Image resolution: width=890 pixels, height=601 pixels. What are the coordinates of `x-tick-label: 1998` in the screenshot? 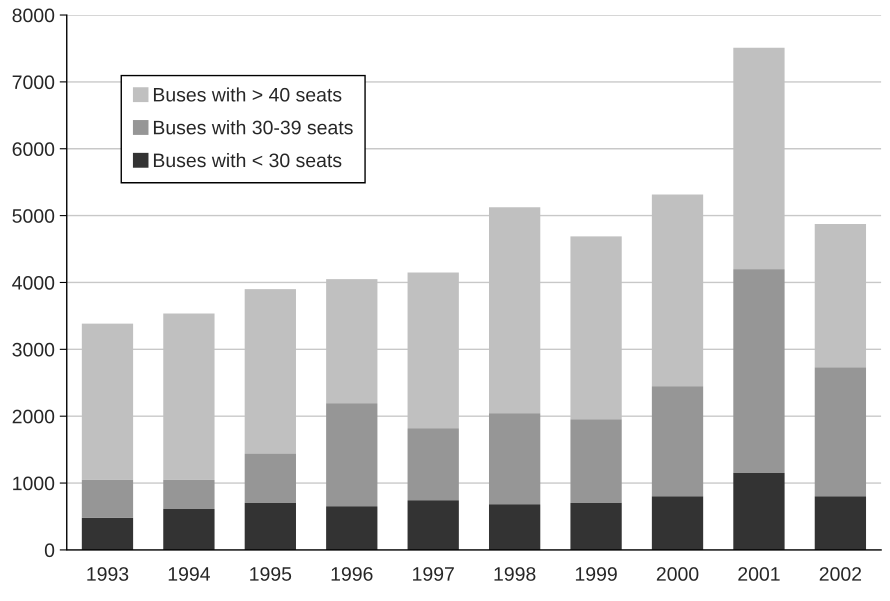 It's located at (515, 574).